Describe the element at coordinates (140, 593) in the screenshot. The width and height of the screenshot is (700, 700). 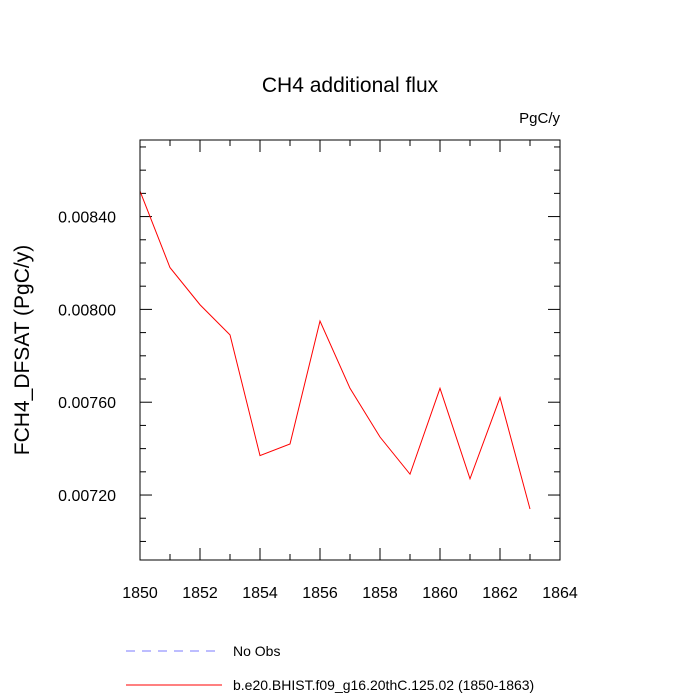
I see `x-tick-label: 1850` at that location.